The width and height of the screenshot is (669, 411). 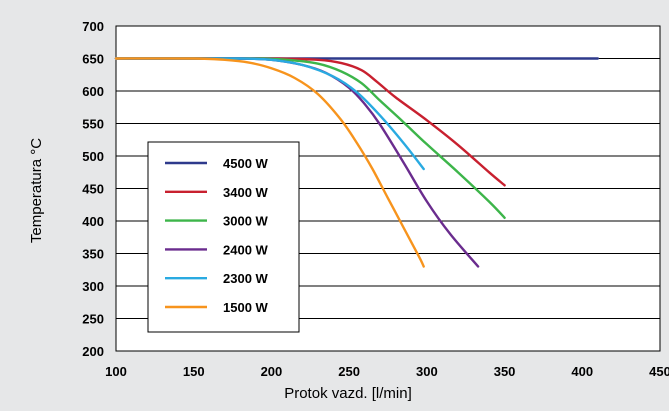 I want to click on x-axis-label: Protok vazd. [l/min], so click(x=348, y=393).